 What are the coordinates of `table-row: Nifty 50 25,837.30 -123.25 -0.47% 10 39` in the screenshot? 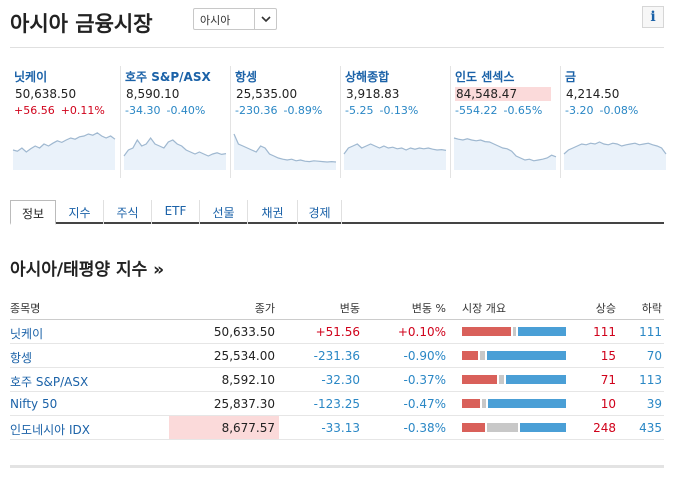 It's located at (337, 404).